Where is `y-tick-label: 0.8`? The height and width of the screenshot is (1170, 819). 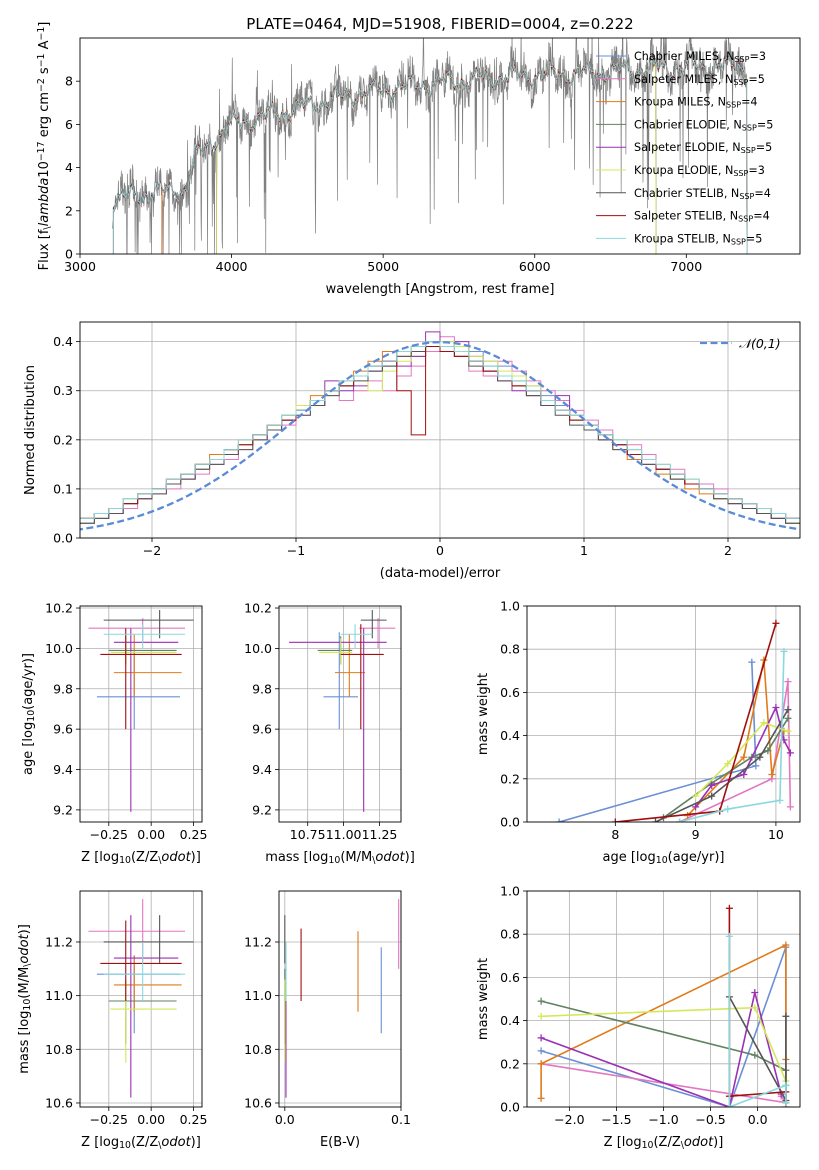 y-tick-label: 0.8 is located at coordinates (510, 649).